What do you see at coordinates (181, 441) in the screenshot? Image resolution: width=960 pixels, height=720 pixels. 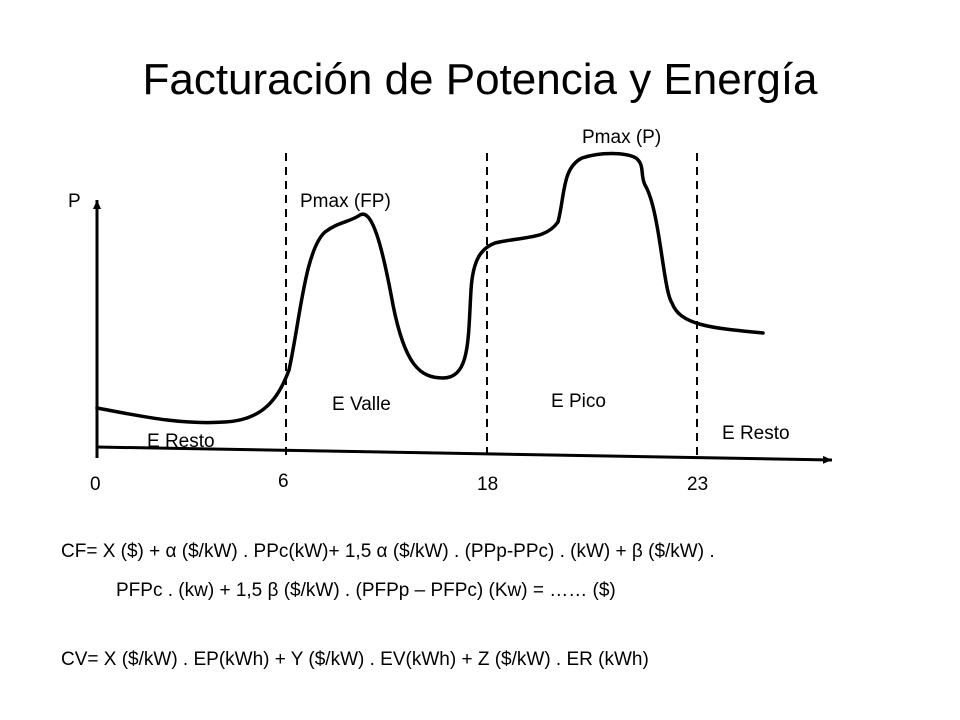 I see `label-e-resto-left: E Resto` at bounding box center [181, 441].